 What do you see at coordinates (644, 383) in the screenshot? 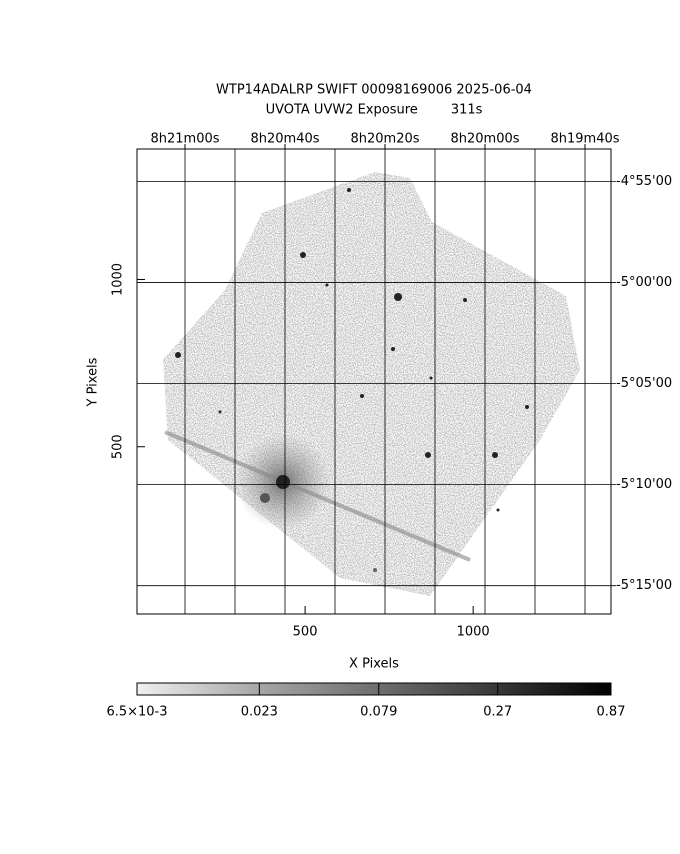
I see `dec-tick-label: -5°05'00` at bounding box center [644, 383].